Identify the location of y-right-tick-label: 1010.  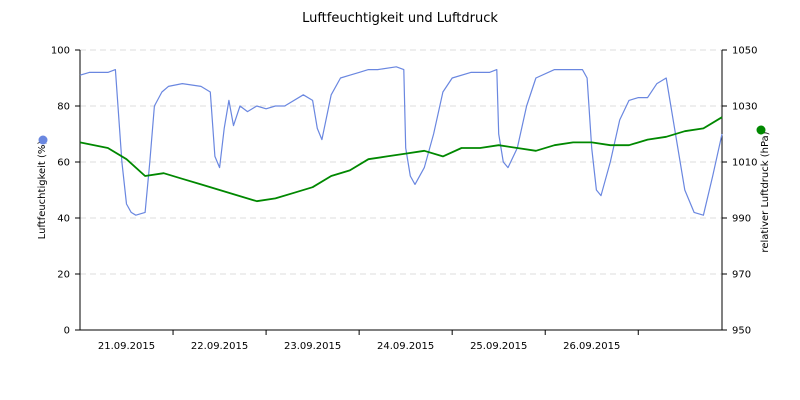
(744, 163).